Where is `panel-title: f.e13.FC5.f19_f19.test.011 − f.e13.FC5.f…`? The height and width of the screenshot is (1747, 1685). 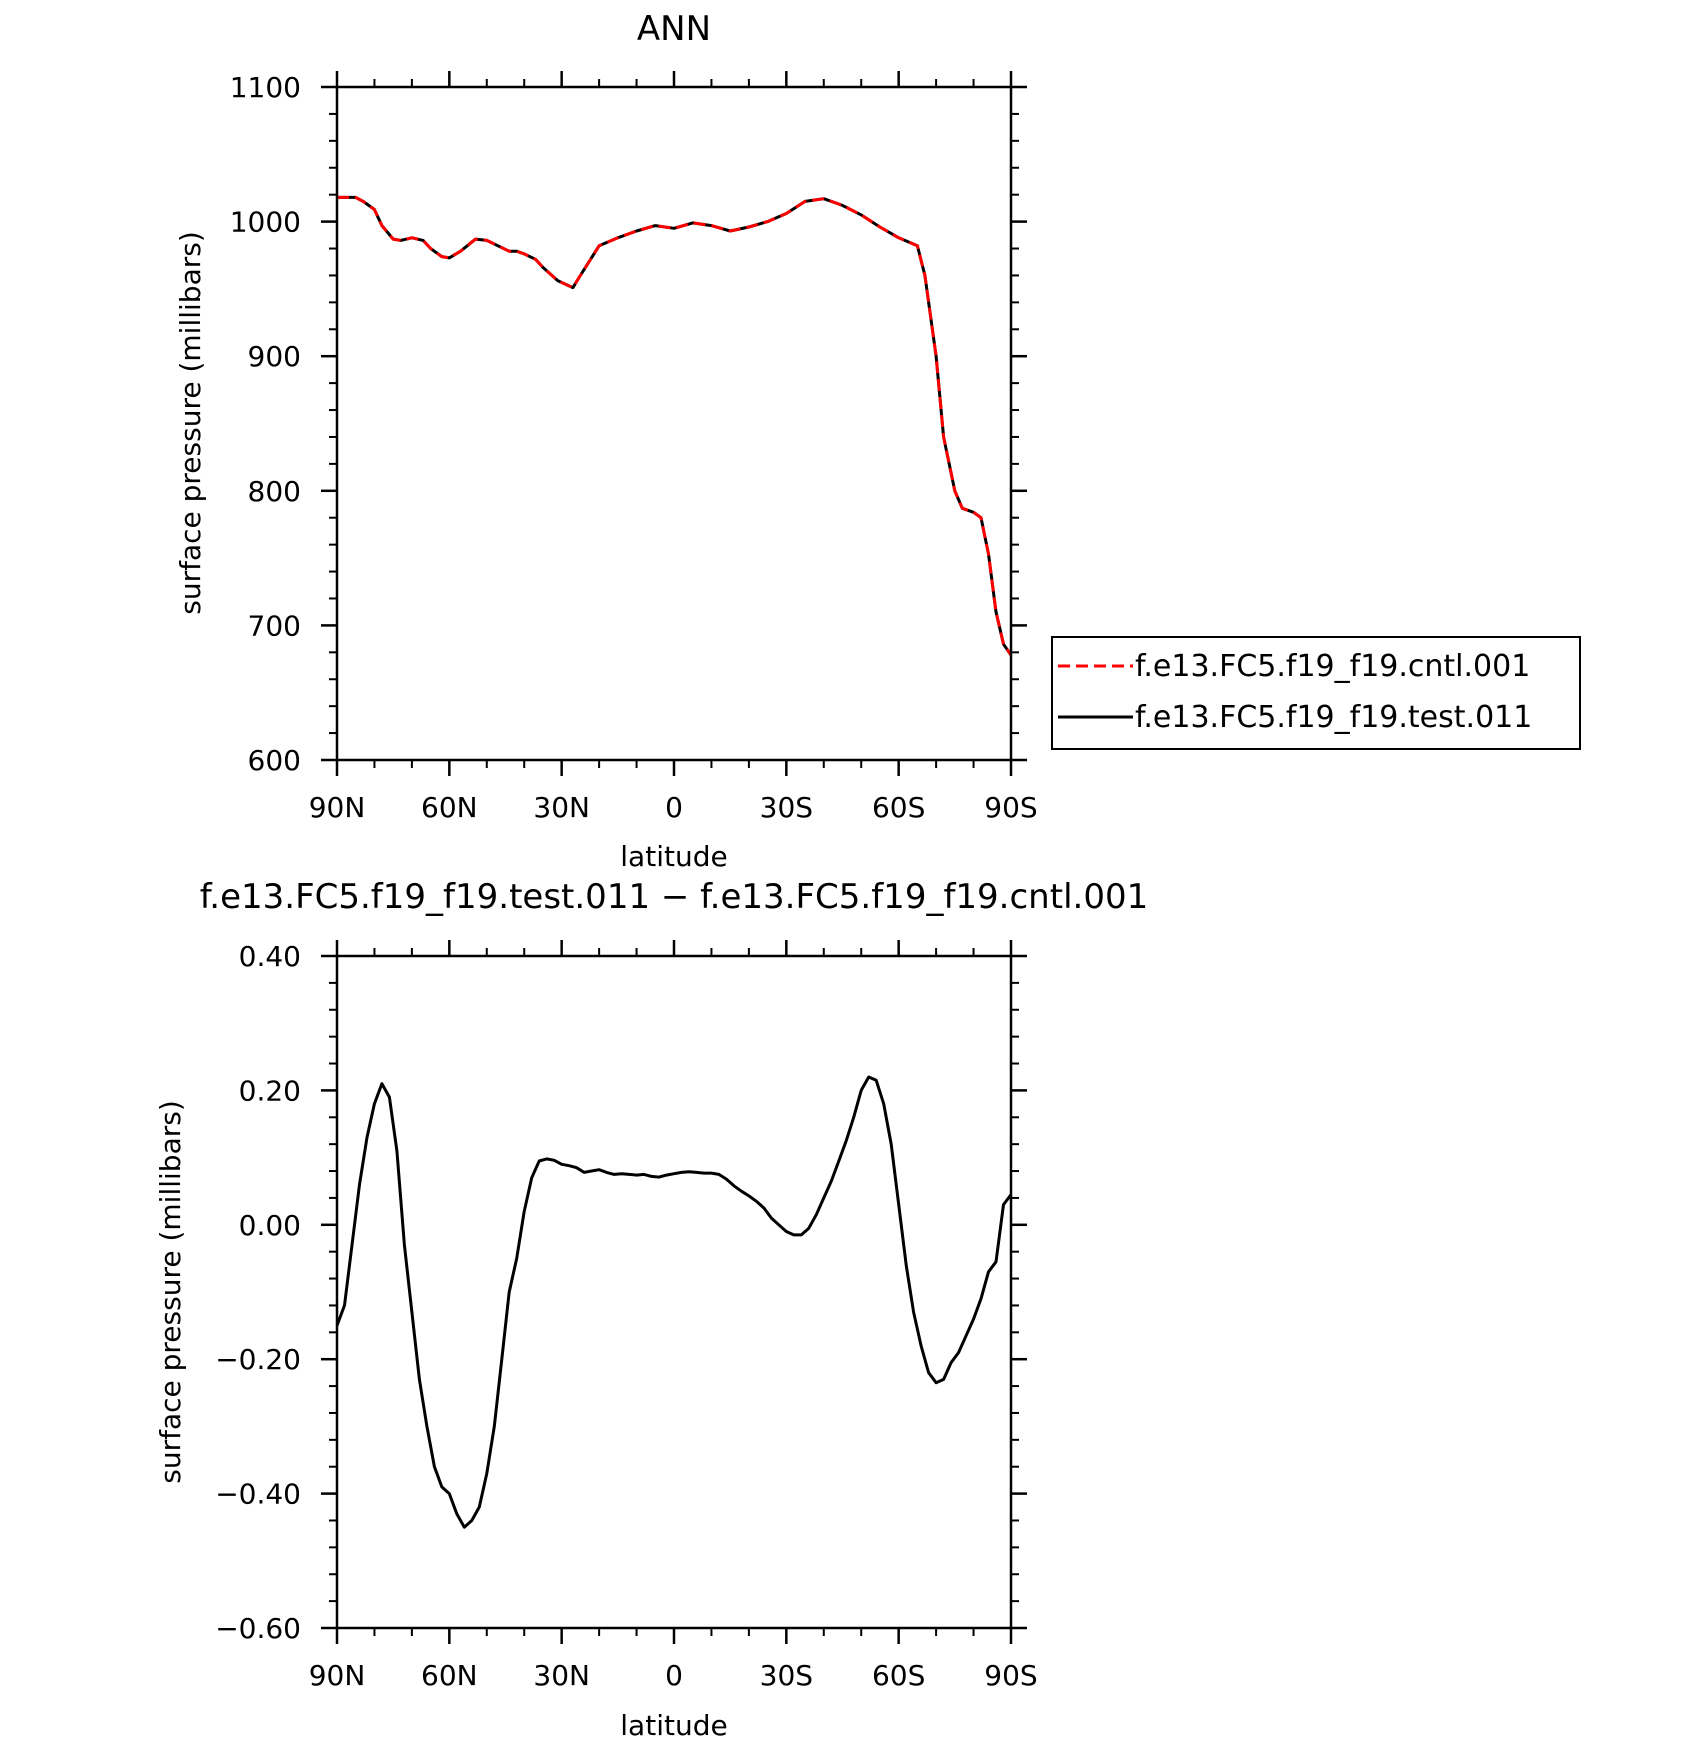
panel-title: f.e13.FC5.f19_f19.test.011 − f.e13.FC5.f… is located at coordinates (674, 897).